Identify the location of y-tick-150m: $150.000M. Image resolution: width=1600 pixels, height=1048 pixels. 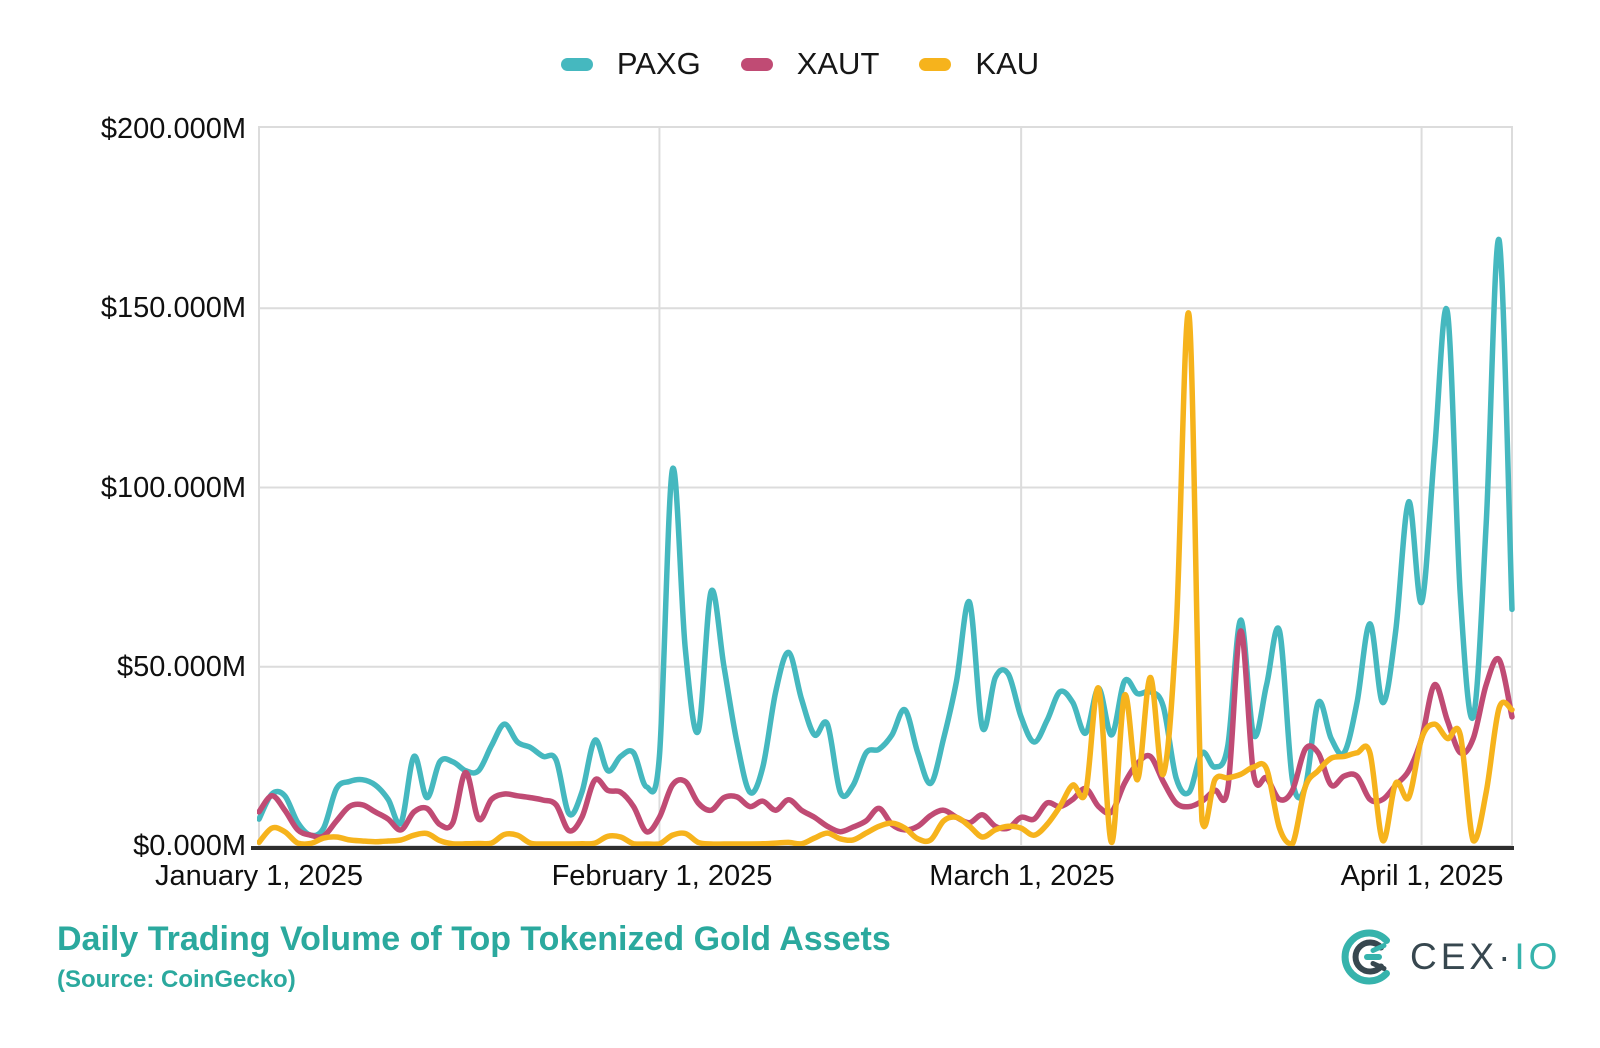
(173, 308).